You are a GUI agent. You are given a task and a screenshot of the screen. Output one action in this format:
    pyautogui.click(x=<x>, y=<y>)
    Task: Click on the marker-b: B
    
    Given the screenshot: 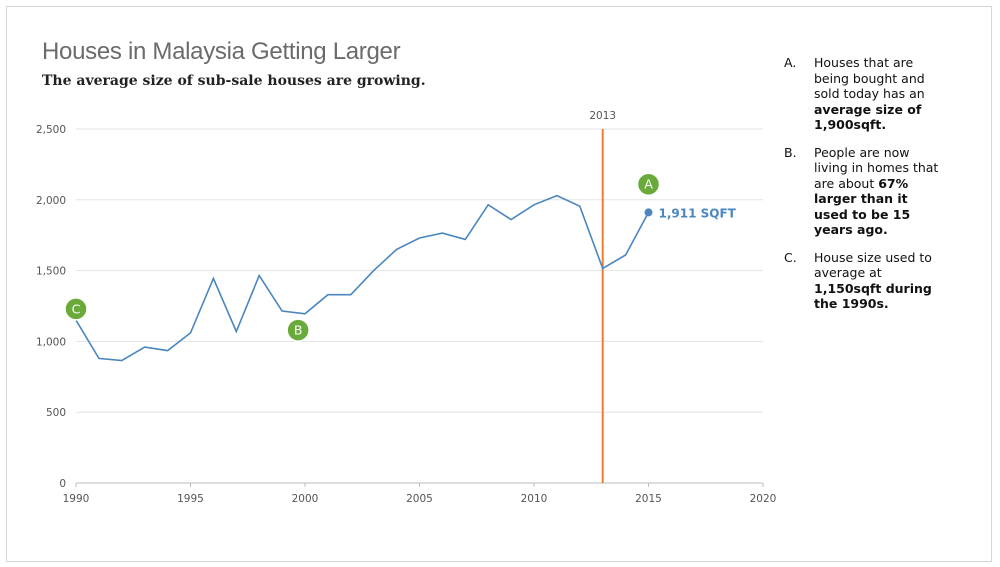 What is the action you would take?
    pyautogui.click(x=298, y=330)
    